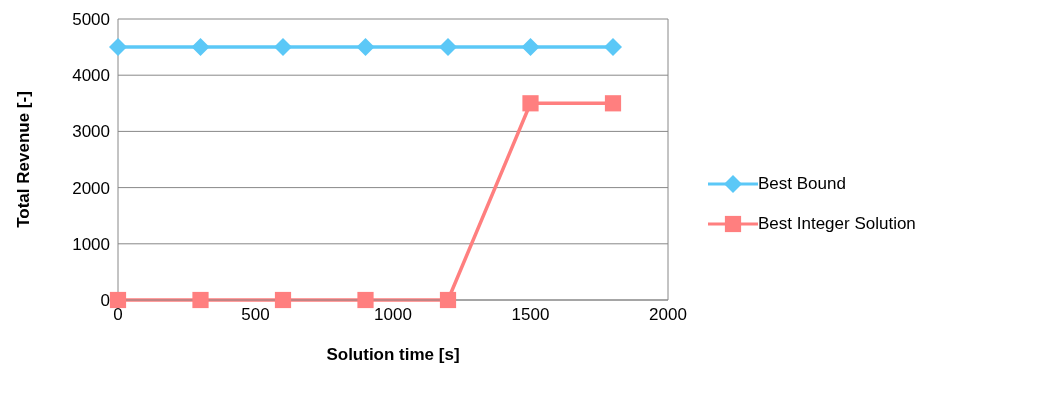 The image size is (1056, 408). What do you see at coordinates (802, 184) in the screenshot?
I see `legend-label: Best Bound` at bounding box center [802, 184].